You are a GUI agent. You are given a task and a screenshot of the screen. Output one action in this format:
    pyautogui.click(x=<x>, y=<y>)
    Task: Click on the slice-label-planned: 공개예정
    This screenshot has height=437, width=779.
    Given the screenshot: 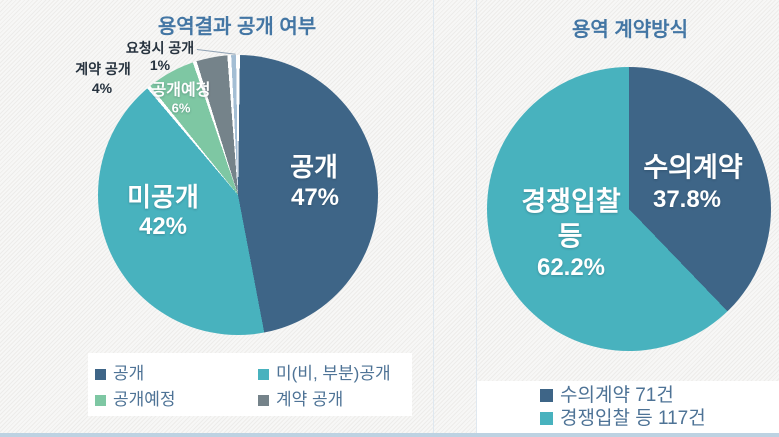 What is the action you would take?
    pyautogui.click(x=181, y=90)
    